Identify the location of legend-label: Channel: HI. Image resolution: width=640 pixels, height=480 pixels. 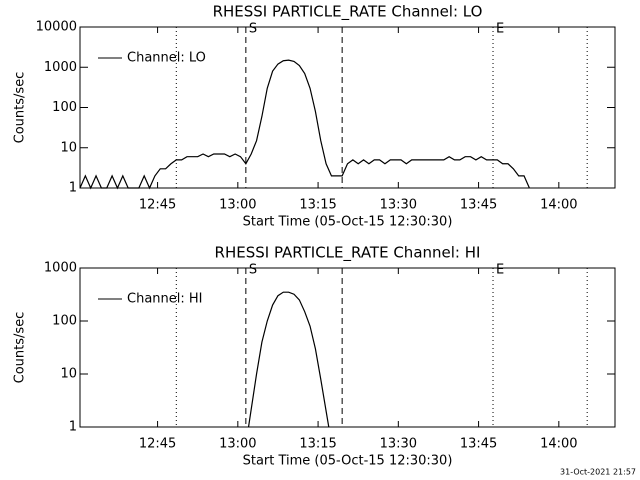
(165, 299).